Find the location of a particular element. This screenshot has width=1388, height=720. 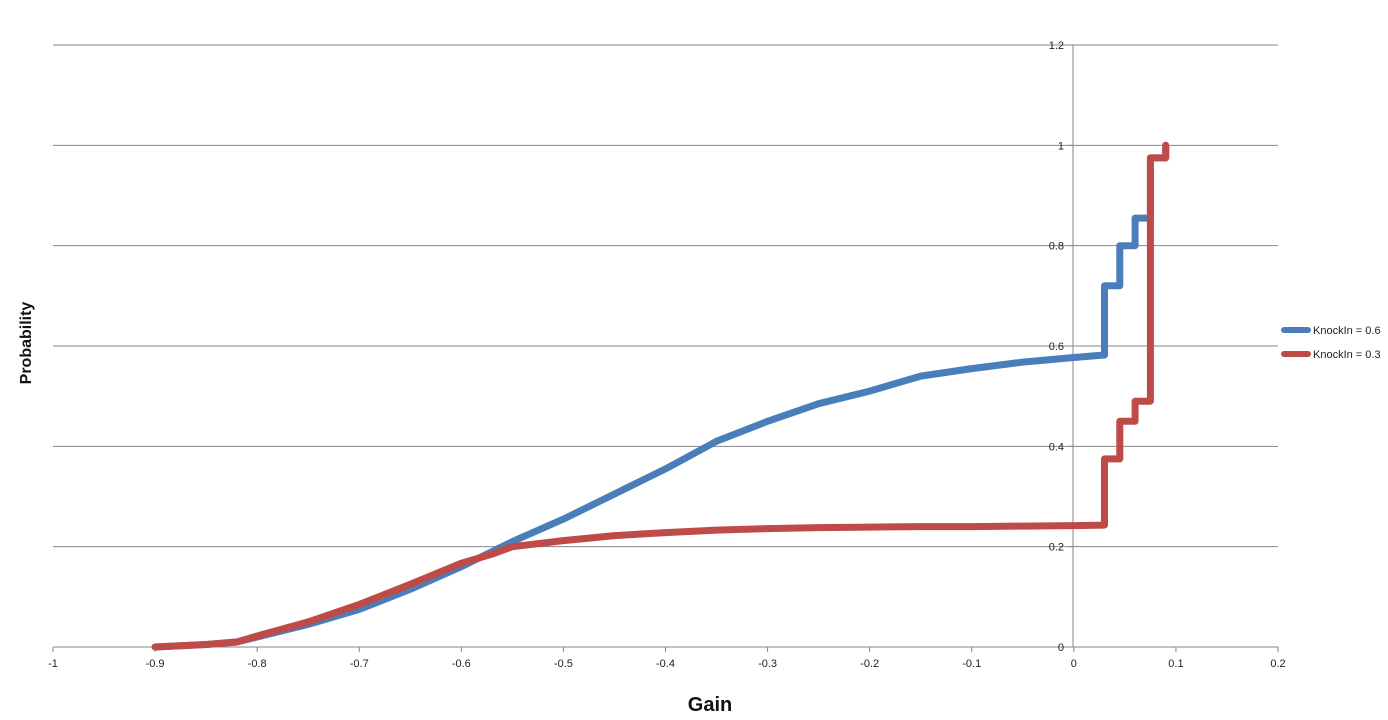

x-tick-label-5: -0.5 is located at coordinates (563, 664).